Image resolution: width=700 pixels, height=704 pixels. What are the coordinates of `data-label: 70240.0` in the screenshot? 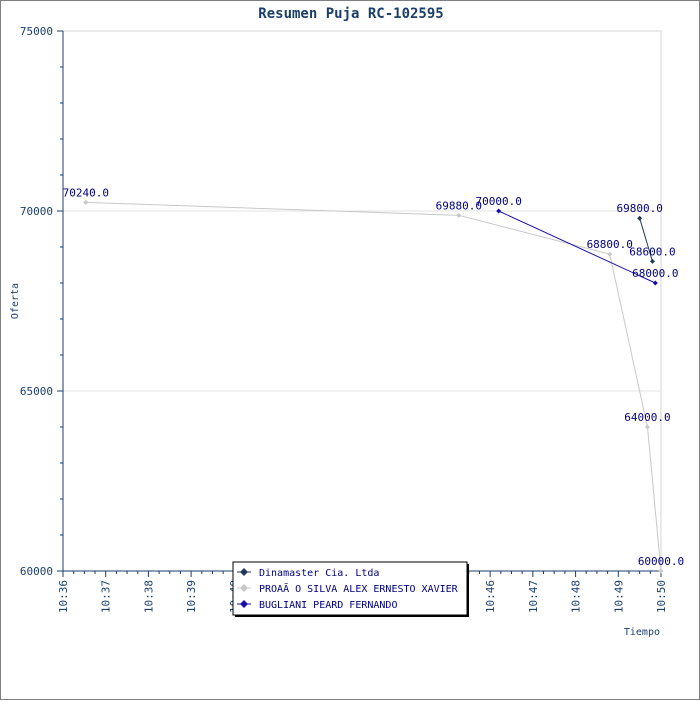 It's located at (86, 192).